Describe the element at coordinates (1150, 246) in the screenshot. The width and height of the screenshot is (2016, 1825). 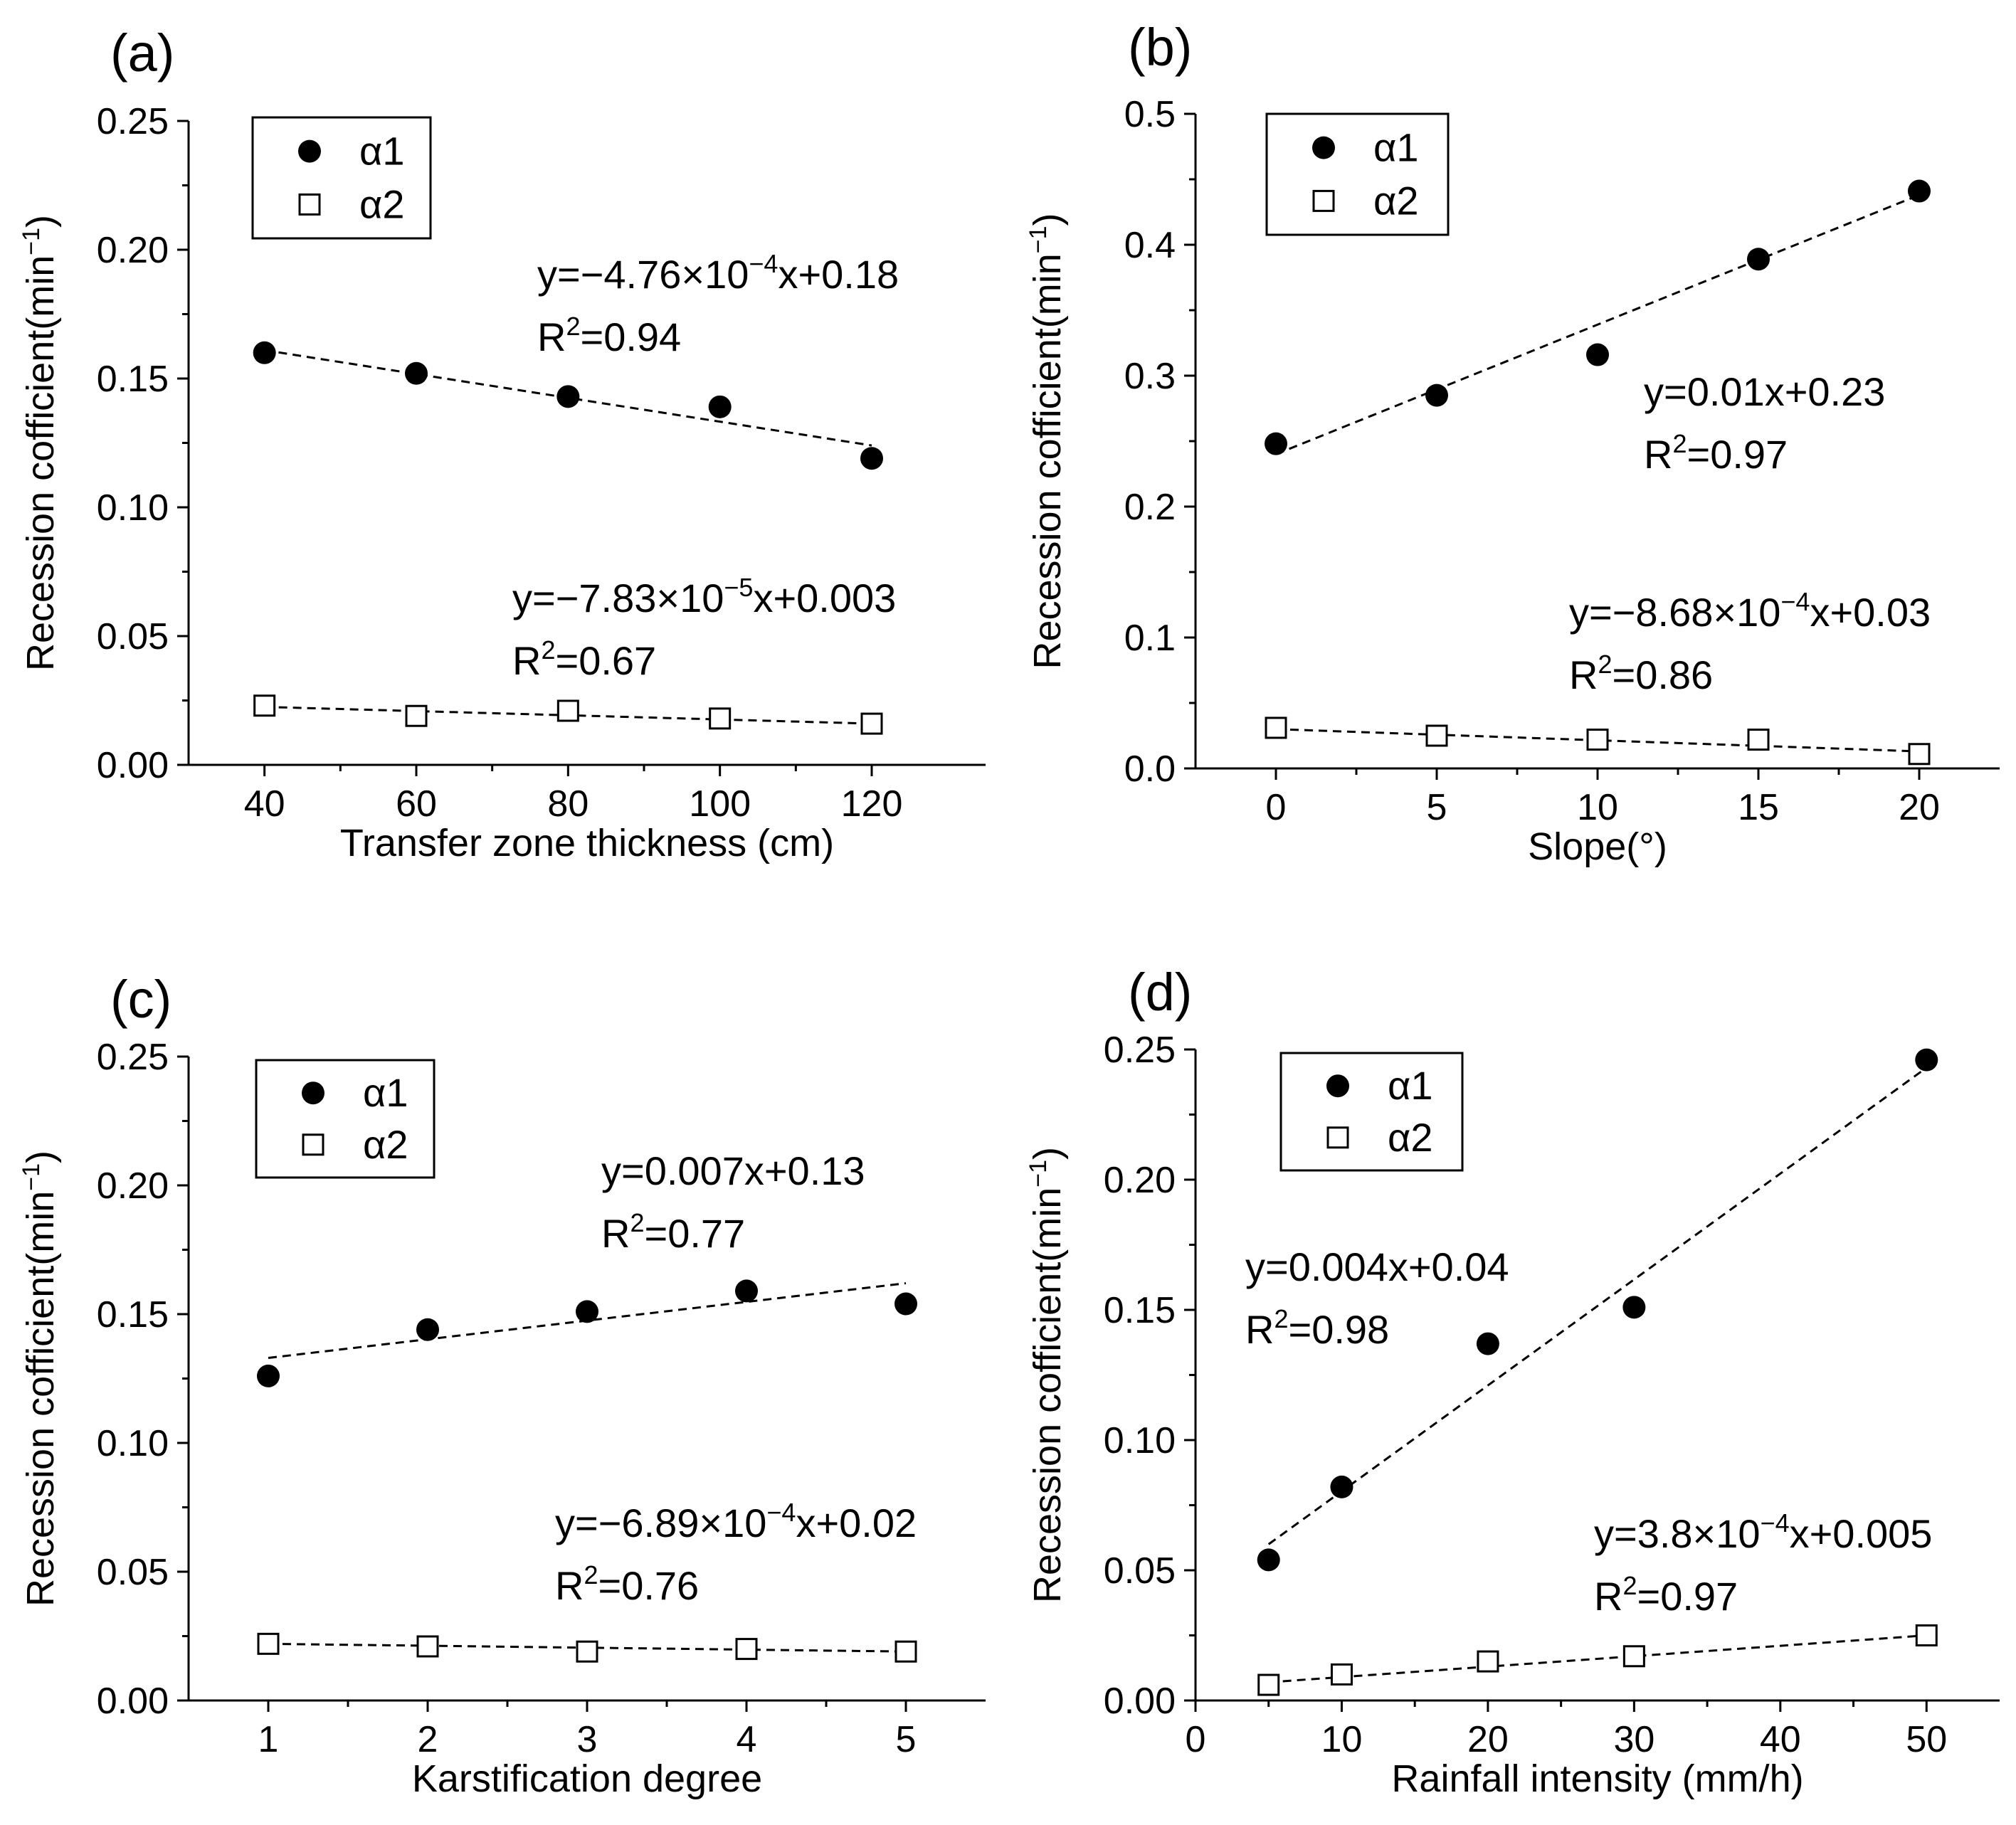
I see `y-tick-label: 0.4` at that location.